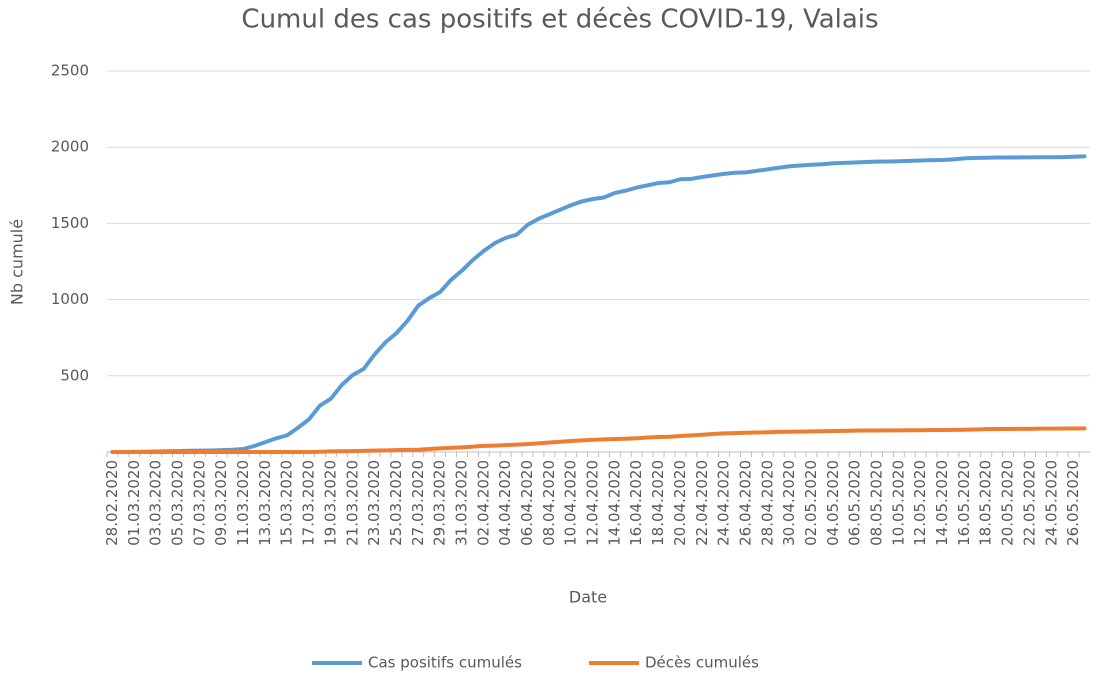  Describe the element at coordinates (243, 503) in the screenshot. I see `x-tick-label: 11.03.2020` at that location.